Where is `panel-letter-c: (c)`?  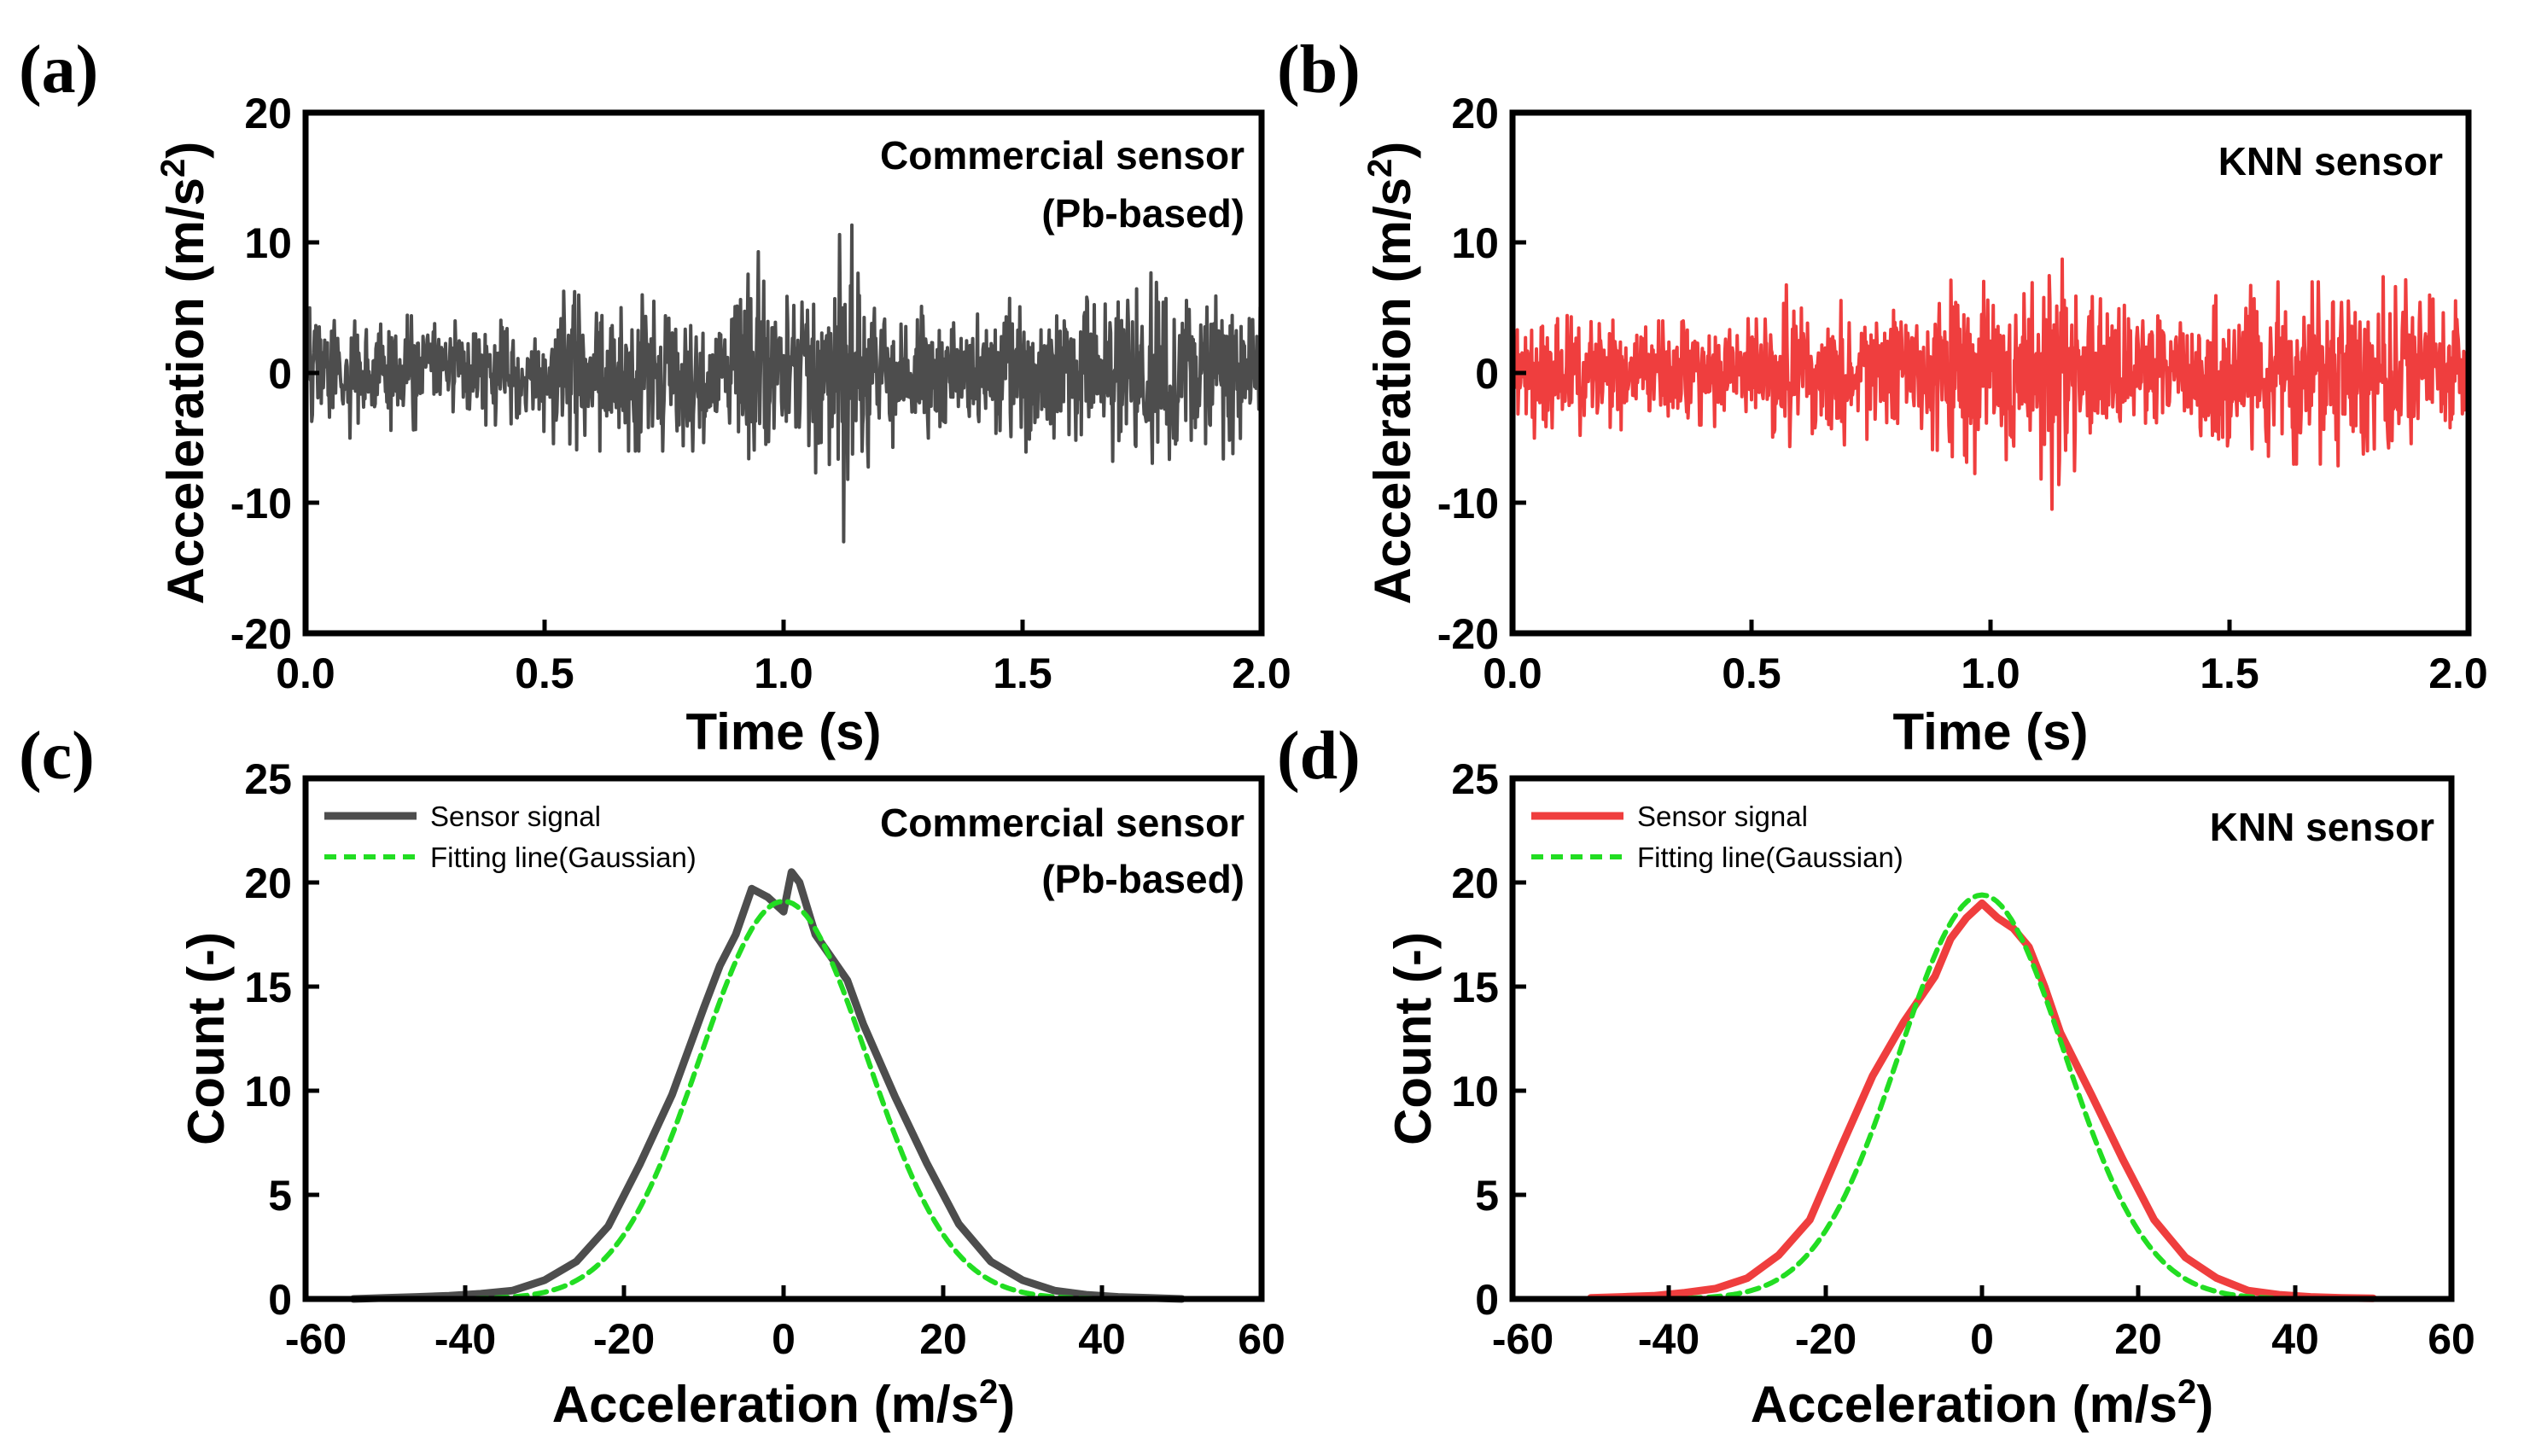 panel-letter-c: (c) is located at coordinates (57, 756).